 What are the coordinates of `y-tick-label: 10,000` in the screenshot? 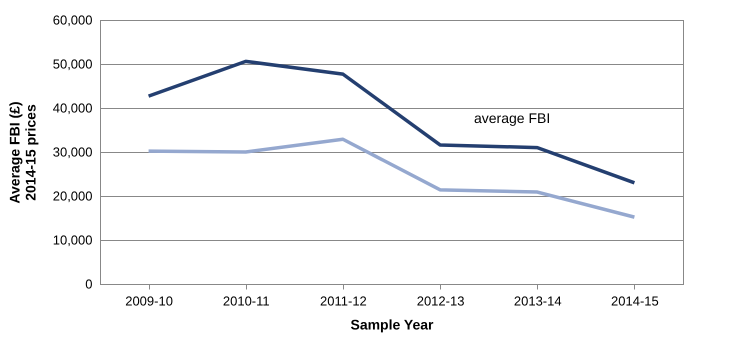 It's located at (72, 240).